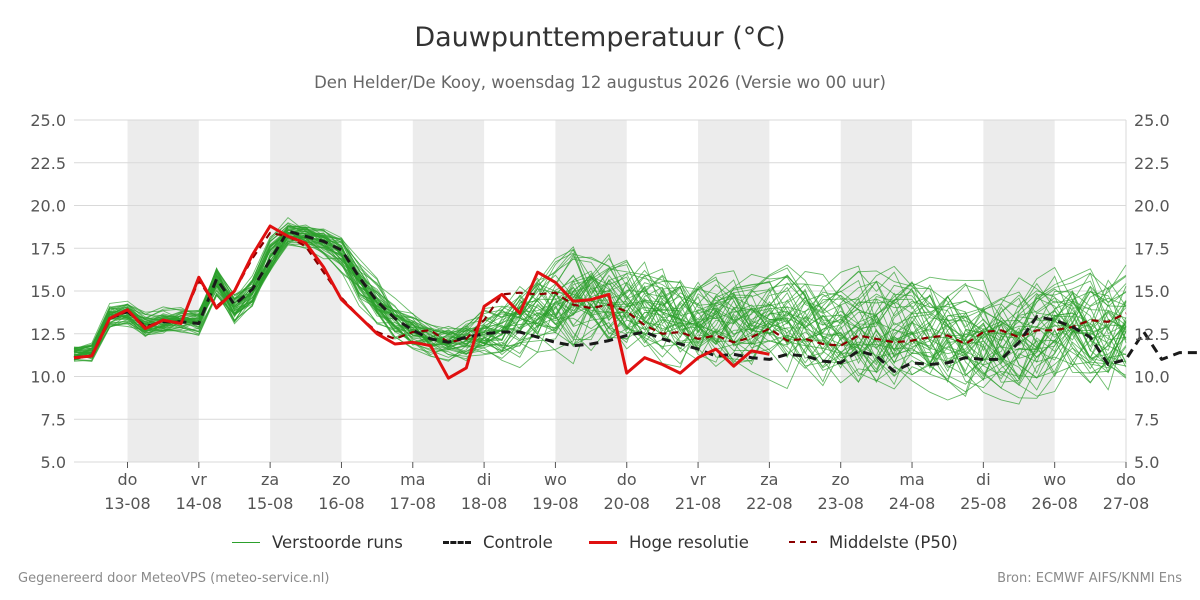  What do you see at coordinates (337, 542) in the screenshot?
I see `legend-label-ensemble: Verstoorde runs` at bounding box center [337, 542].